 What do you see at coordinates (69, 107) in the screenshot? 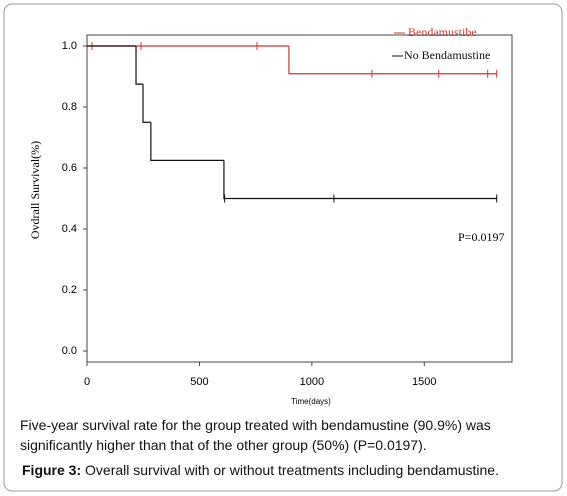
I see `y-tick-label: 0.8` at bounding box center [69, 107].